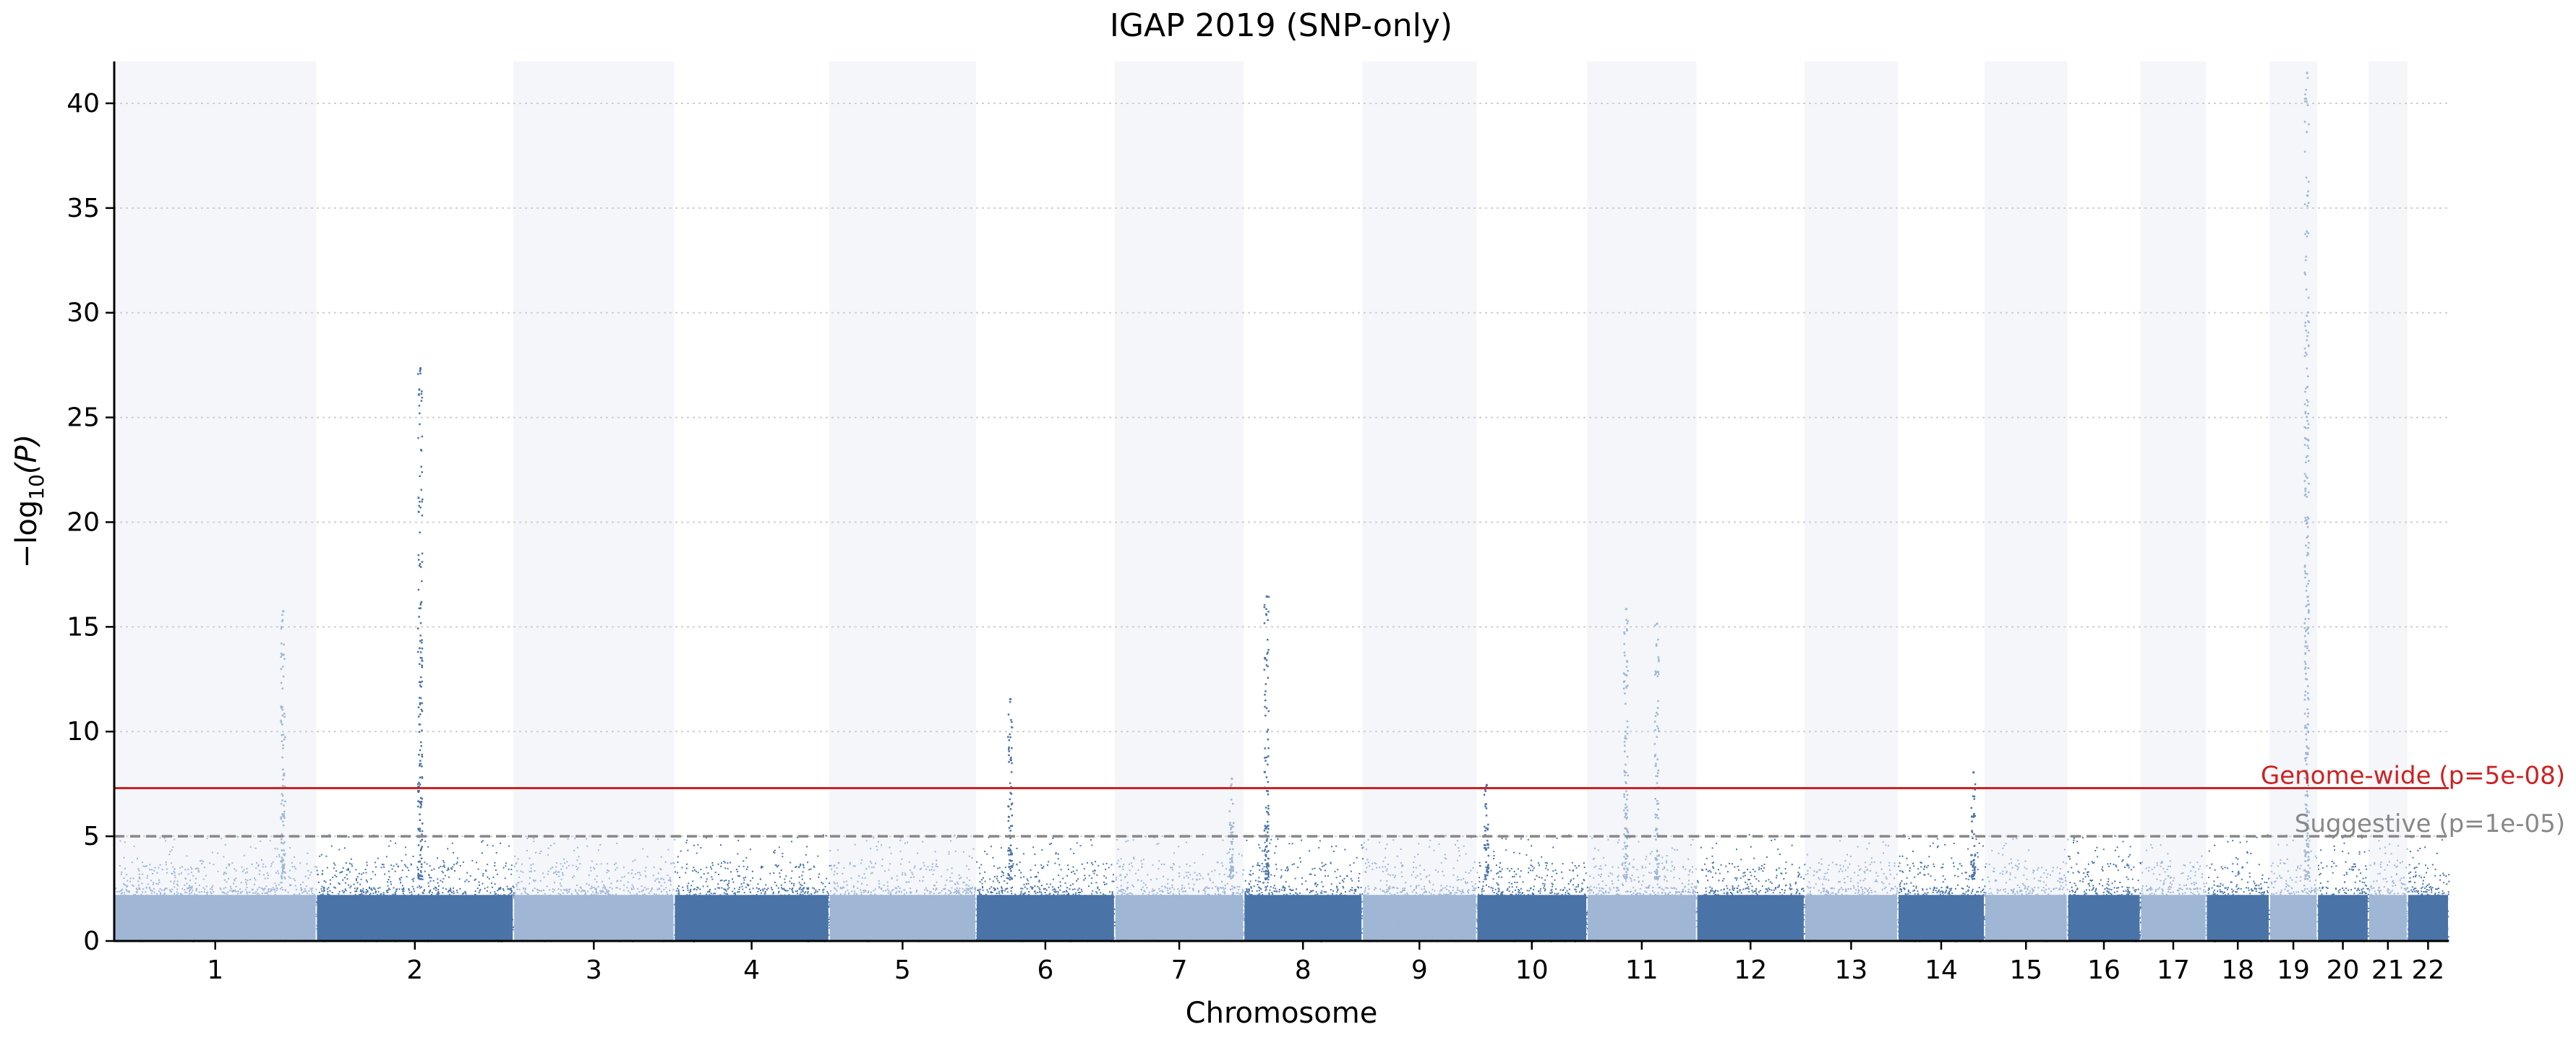 The image size is (2576, 1040). I want to click on x-tick-label-18: 18, so click(2237, 970).